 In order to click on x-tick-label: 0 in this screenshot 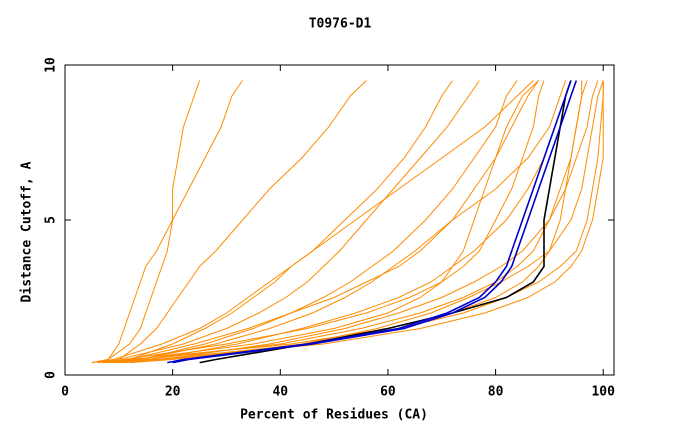, I will do `click(65, 392)`.